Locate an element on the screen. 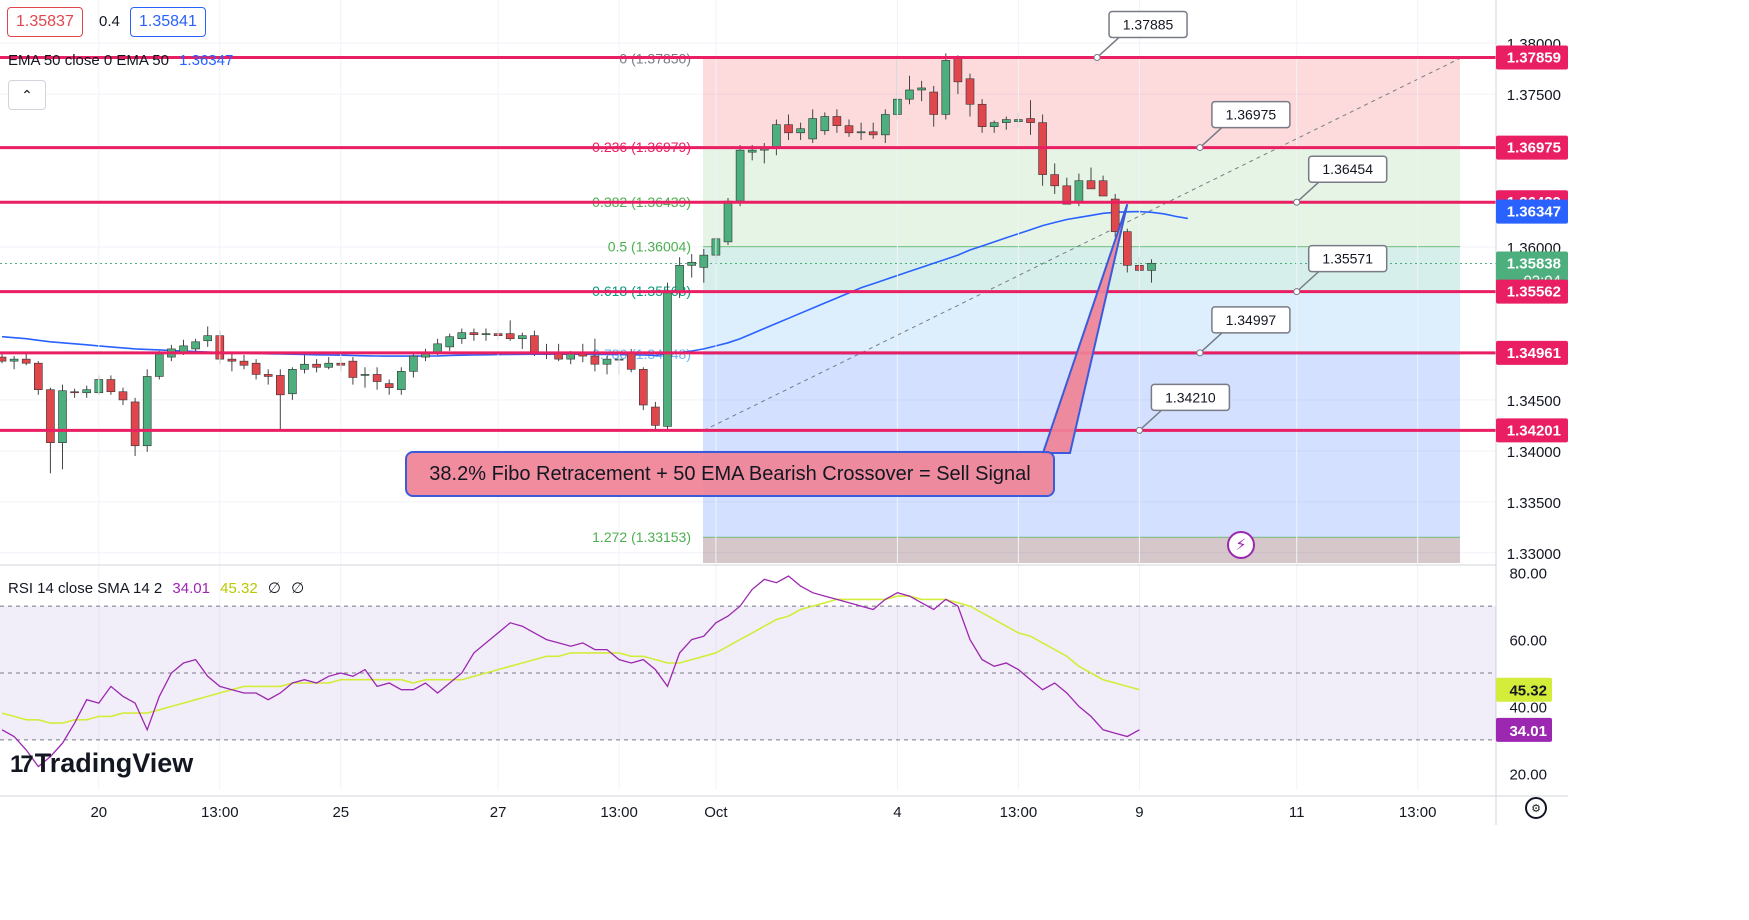 This screenshot has height=920, width=1749. callout-label: 1.34210 is located at coordinates (1190, 397).